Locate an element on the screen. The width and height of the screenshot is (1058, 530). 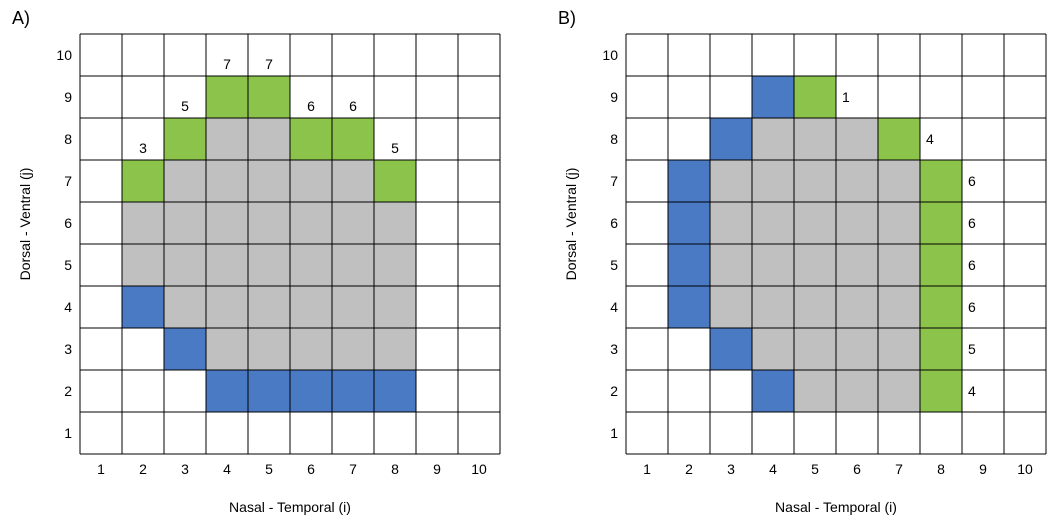
panel-label: A) is located at coordinates (21, 18).